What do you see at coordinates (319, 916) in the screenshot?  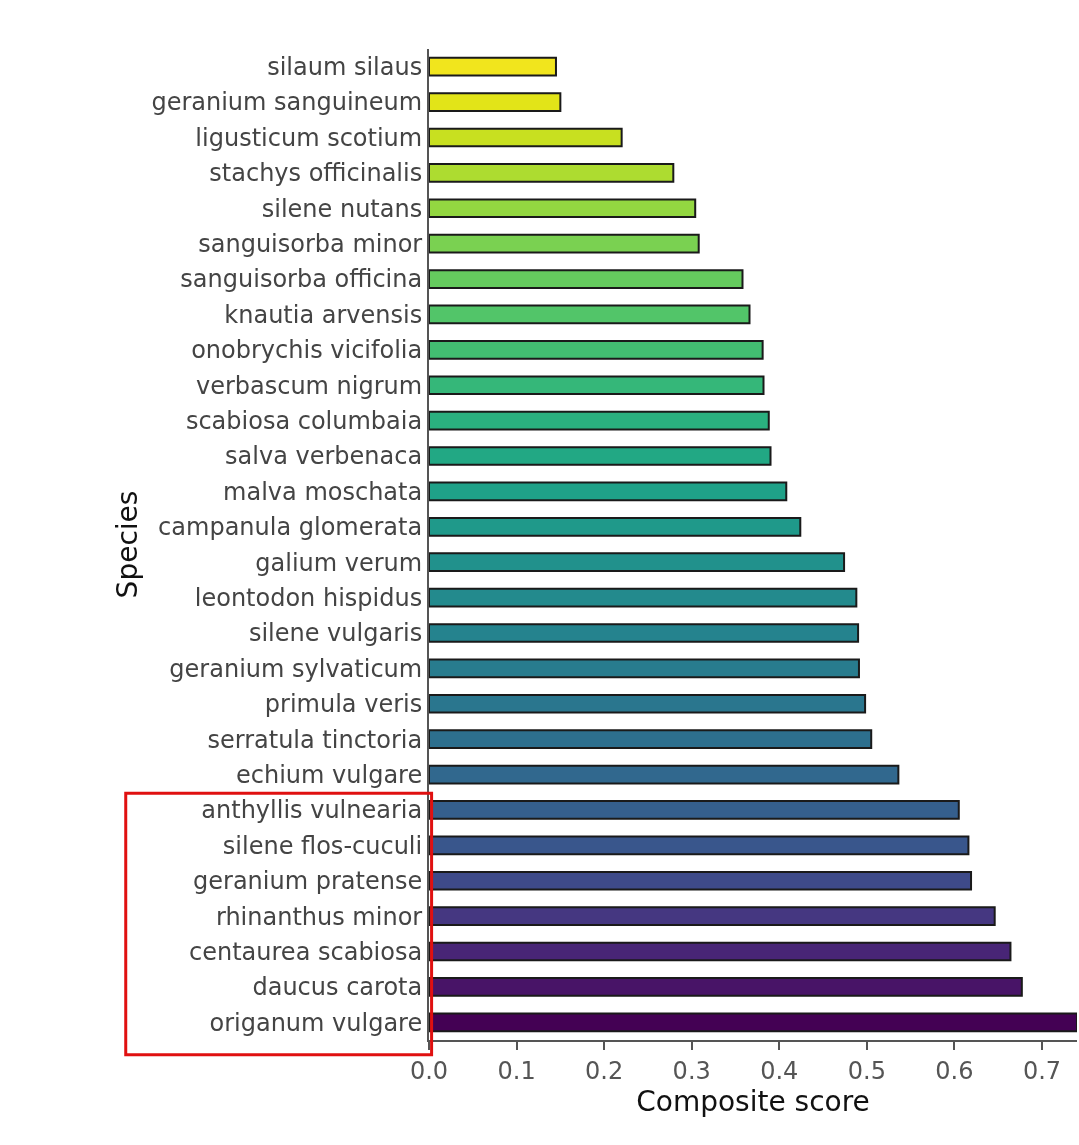 I see `y-tick-label: rhinanthus minor` at bounding box center [319, 916].